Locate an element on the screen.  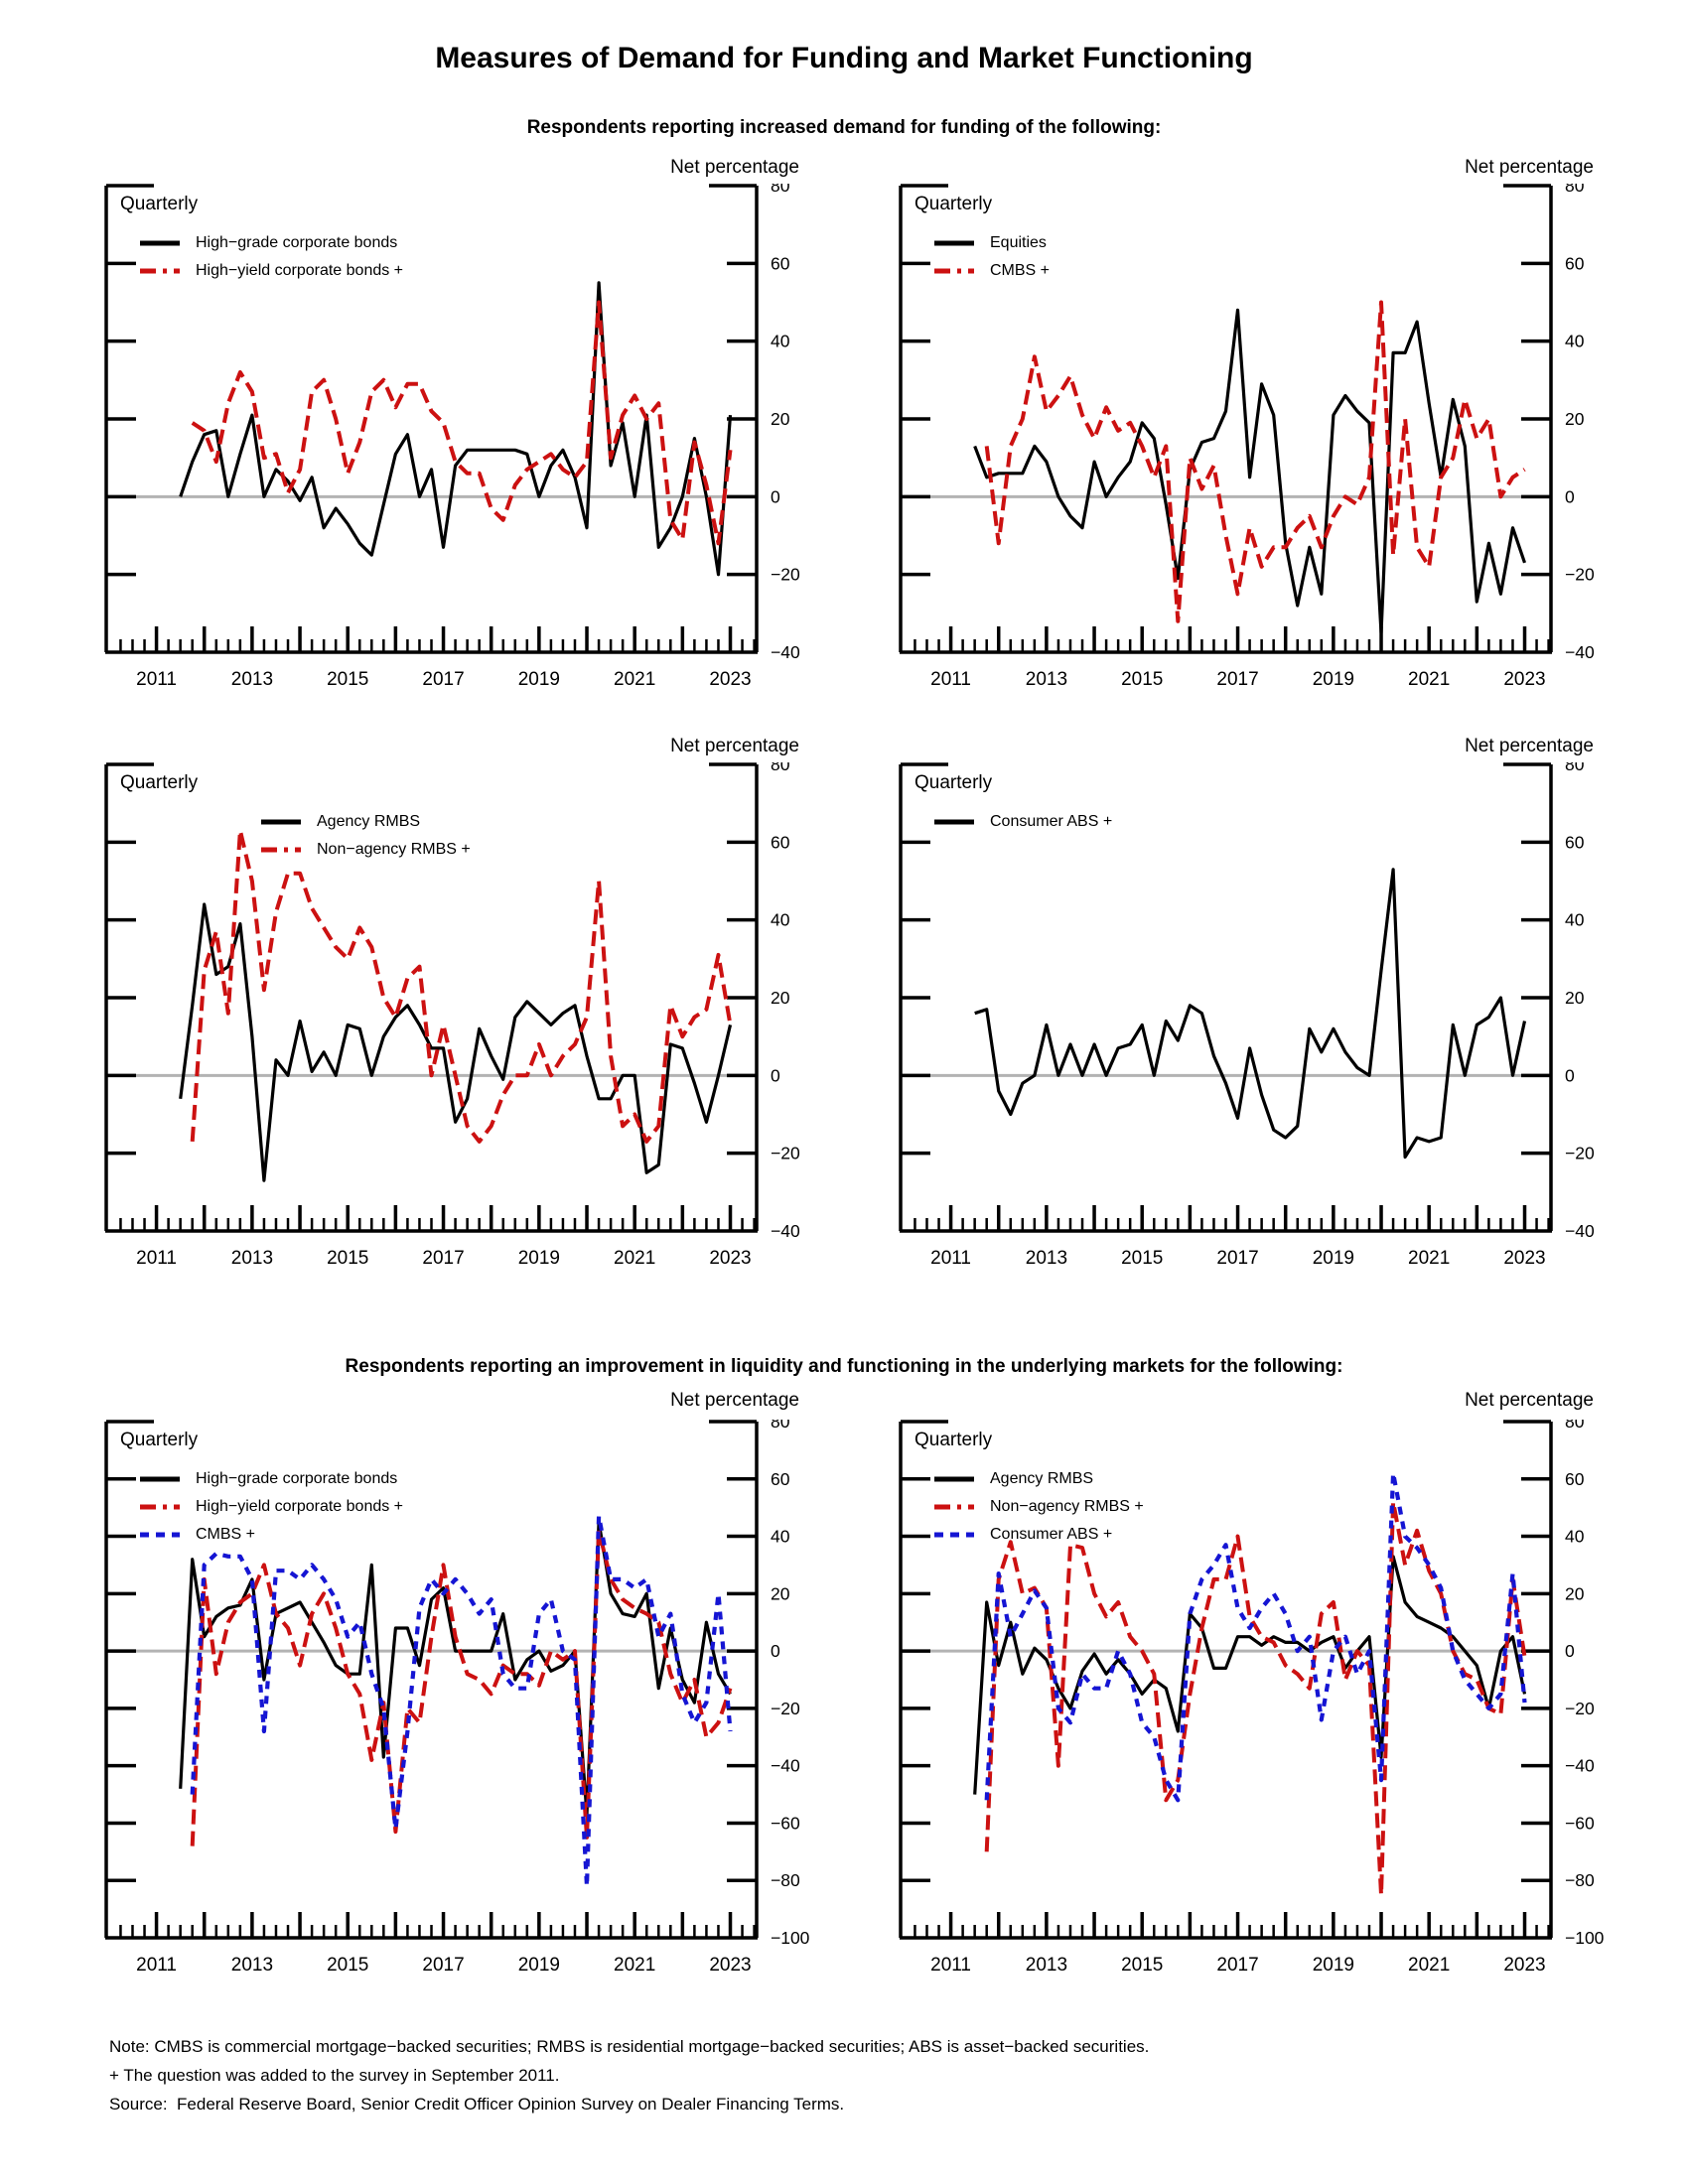
y-tick-label: −20 is located at coordinates (785, 575).